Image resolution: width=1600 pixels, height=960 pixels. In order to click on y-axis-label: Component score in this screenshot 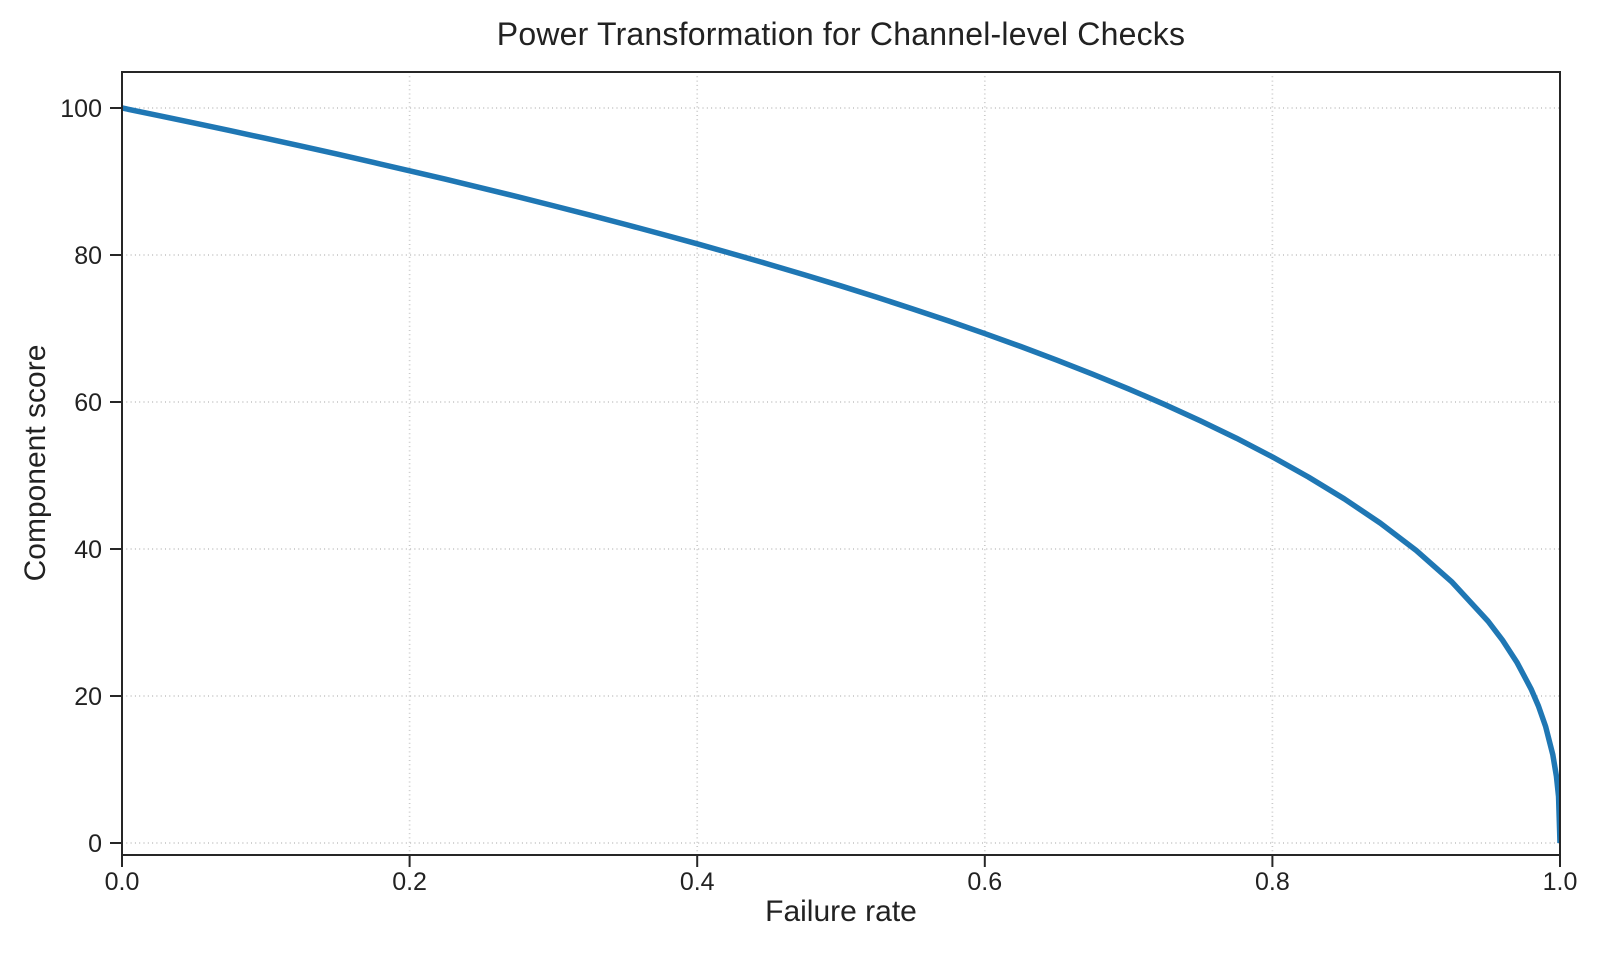, I will do `click(35, 463)`.